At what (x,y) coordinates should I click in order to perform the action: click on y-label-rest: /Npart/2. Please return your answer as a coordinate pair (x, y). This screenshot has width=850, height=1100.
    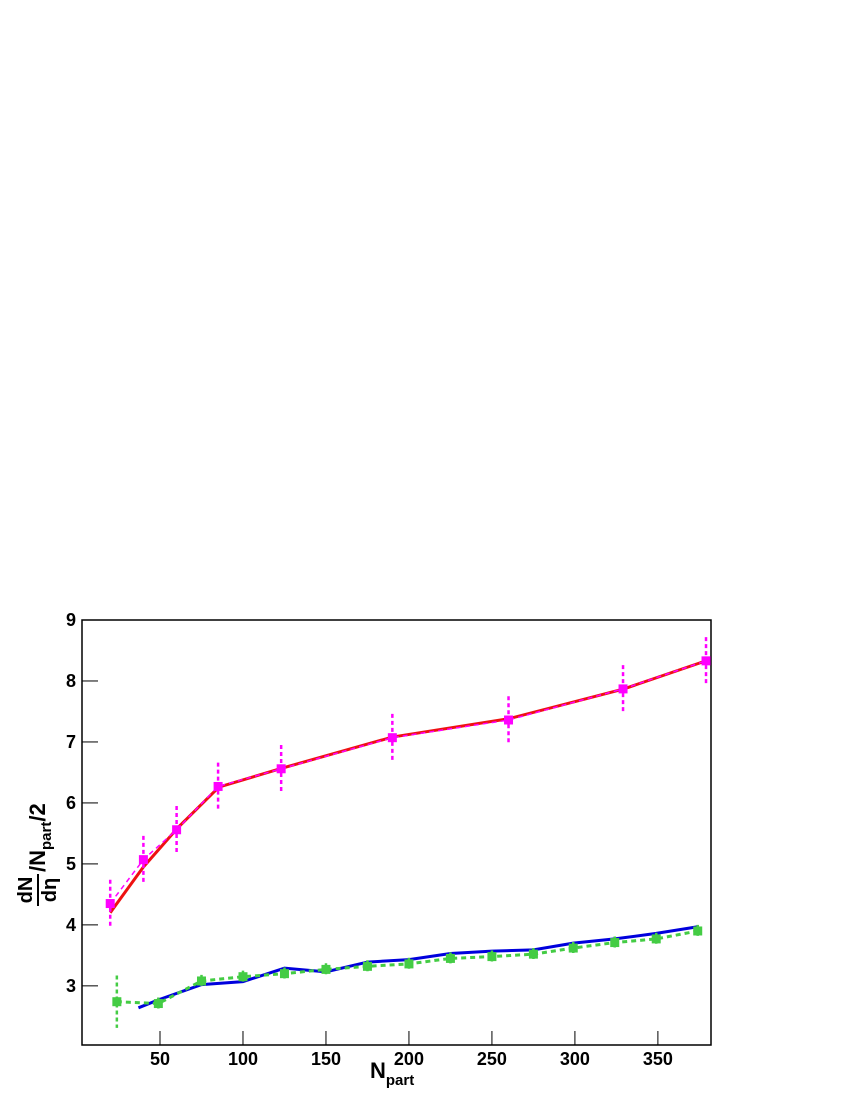
    Looking at the image, I should click on (40, 837).